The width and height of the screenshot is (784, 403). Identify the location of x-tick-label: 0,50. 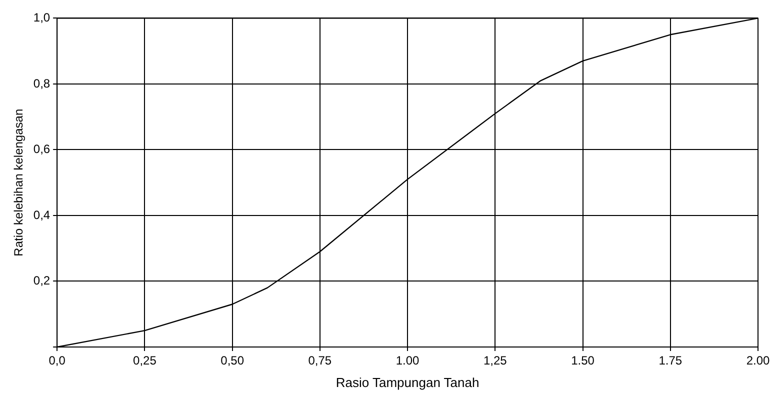
(232, 361).